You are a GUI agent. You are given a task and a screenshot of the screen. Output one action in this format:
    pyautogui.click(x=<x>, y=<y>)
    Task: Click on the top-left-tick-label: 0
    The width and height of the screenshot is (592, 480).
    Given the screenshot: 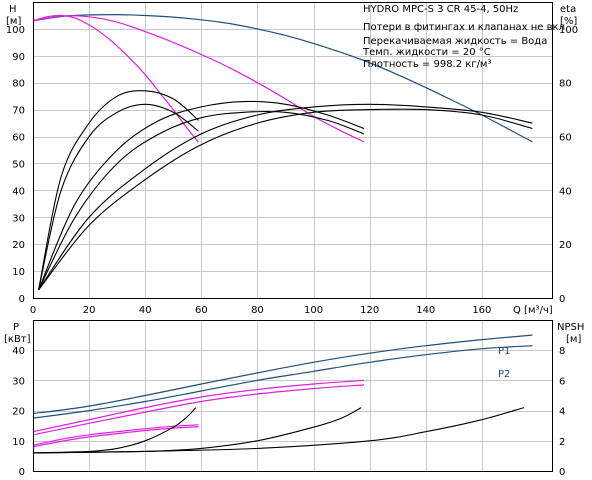 What is the action you would take?
    pyautogui.click(x=22, y=299)
    